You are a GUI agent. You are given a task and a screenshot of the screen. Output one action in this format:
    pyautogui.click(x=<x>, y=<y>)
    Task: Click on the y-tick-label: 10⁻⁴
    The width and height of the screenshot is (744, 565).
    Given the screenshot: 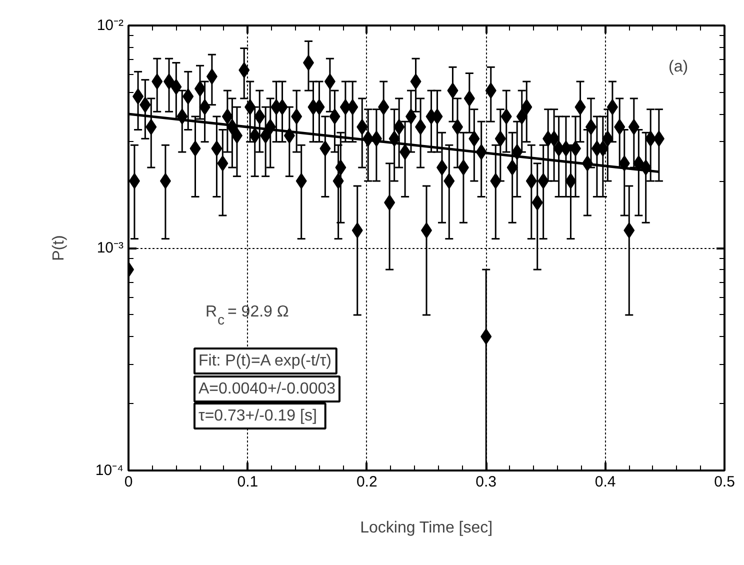 What is the action you would take?
    pyautogui.click(x=109, y=470)
    